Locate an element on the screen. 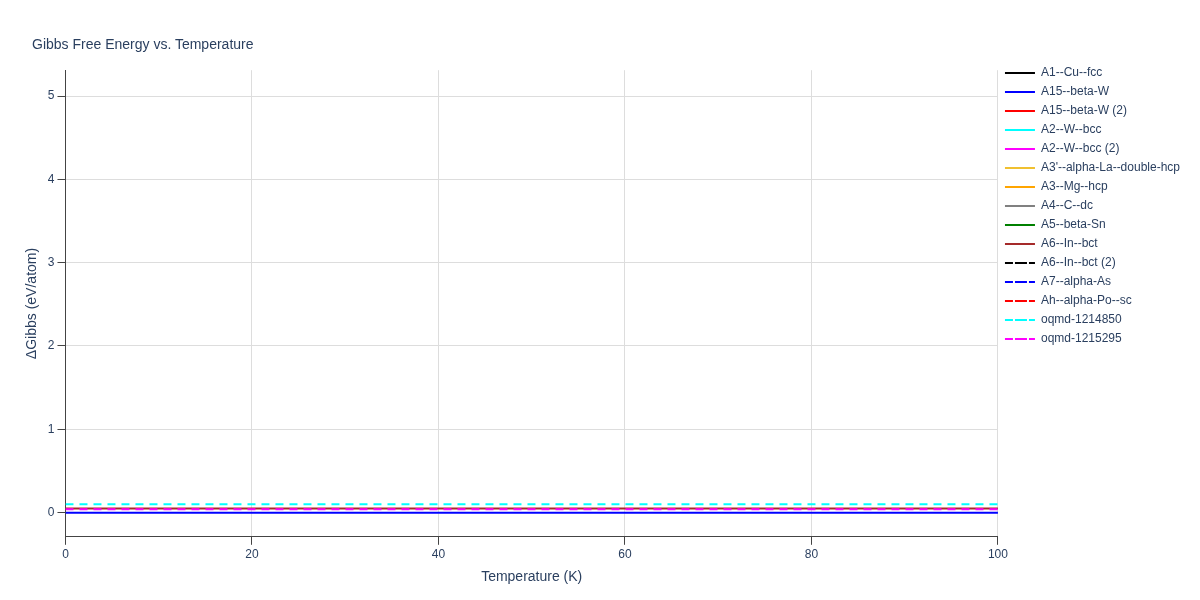 This screenshot has width=1200, height=600. x-tick-label: 60 is located at coordinates (625, 554).